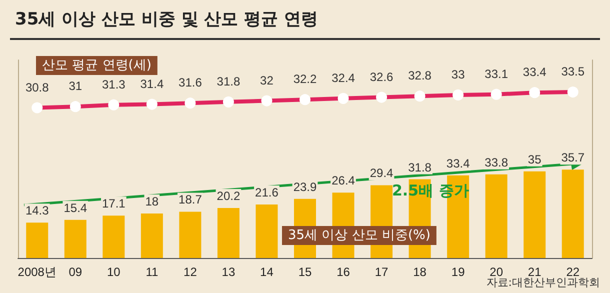 This screenshot has width=610, height=293. I want to click on data-label: 32.2, so click(305, 79).